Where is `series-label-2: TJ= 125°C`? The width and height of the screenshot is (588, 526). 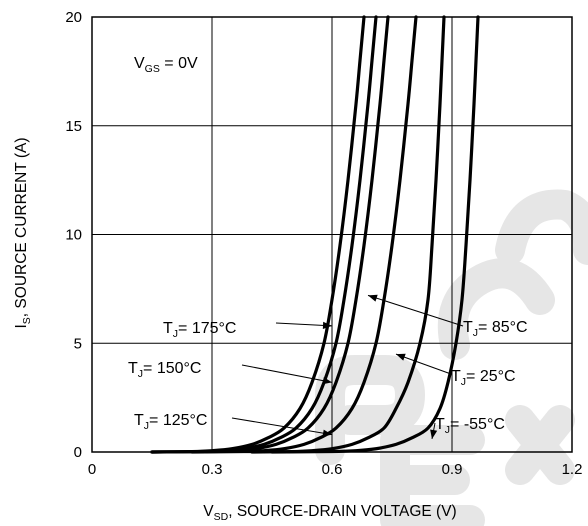 series-label-2: TJ= 125°C is located at coordinates (170, 422).